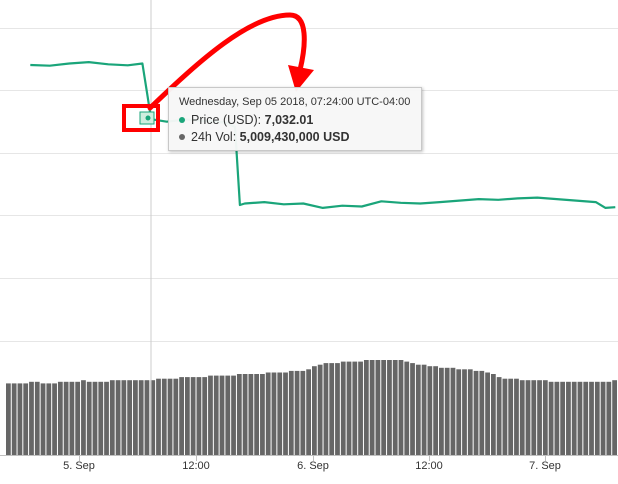 This screenshot has width=618, height=484. What do you see at coordinates (312, 458) in the screenshot?
I see `x-axis-ticks` at bounding box center [312, 458].